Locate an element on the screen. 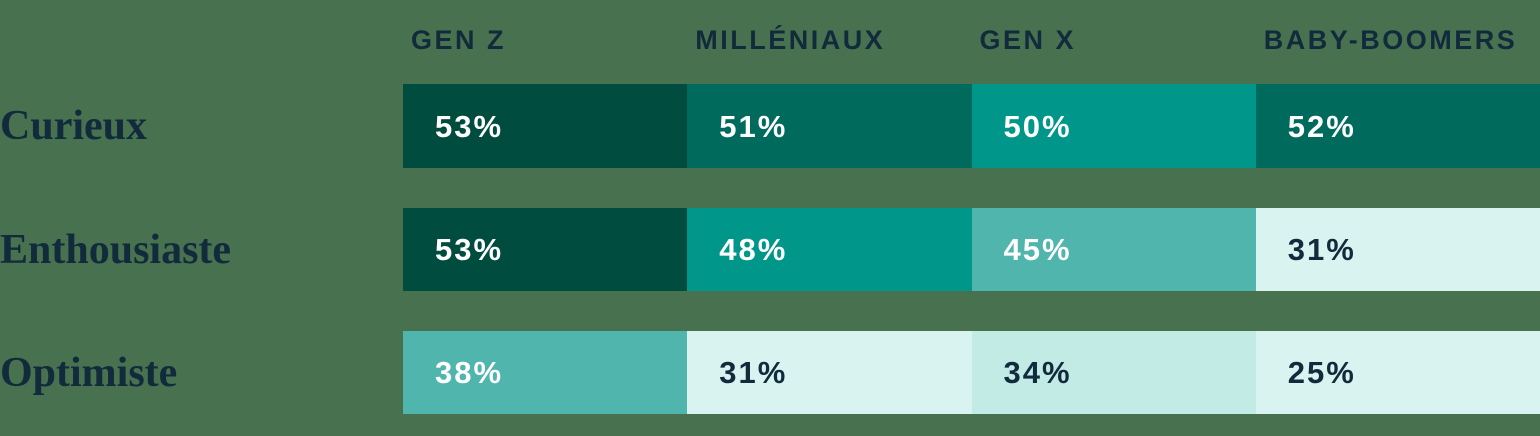  cell-optimiste-gen-z: 38% is located at coordinates (545, 372).